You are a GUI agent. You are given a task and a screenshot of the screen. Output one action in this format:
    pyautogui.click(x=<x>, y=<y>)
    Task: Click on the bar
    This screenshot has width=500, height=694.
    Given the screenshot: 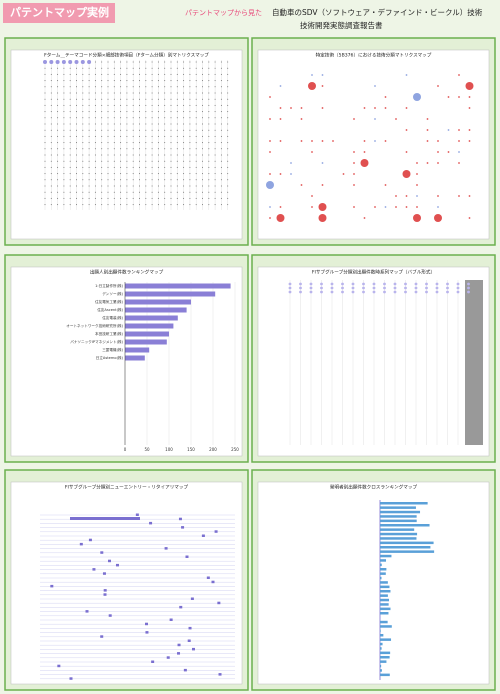 What is the action you would take?
    pyautogui.click(x=156, y=310)
    